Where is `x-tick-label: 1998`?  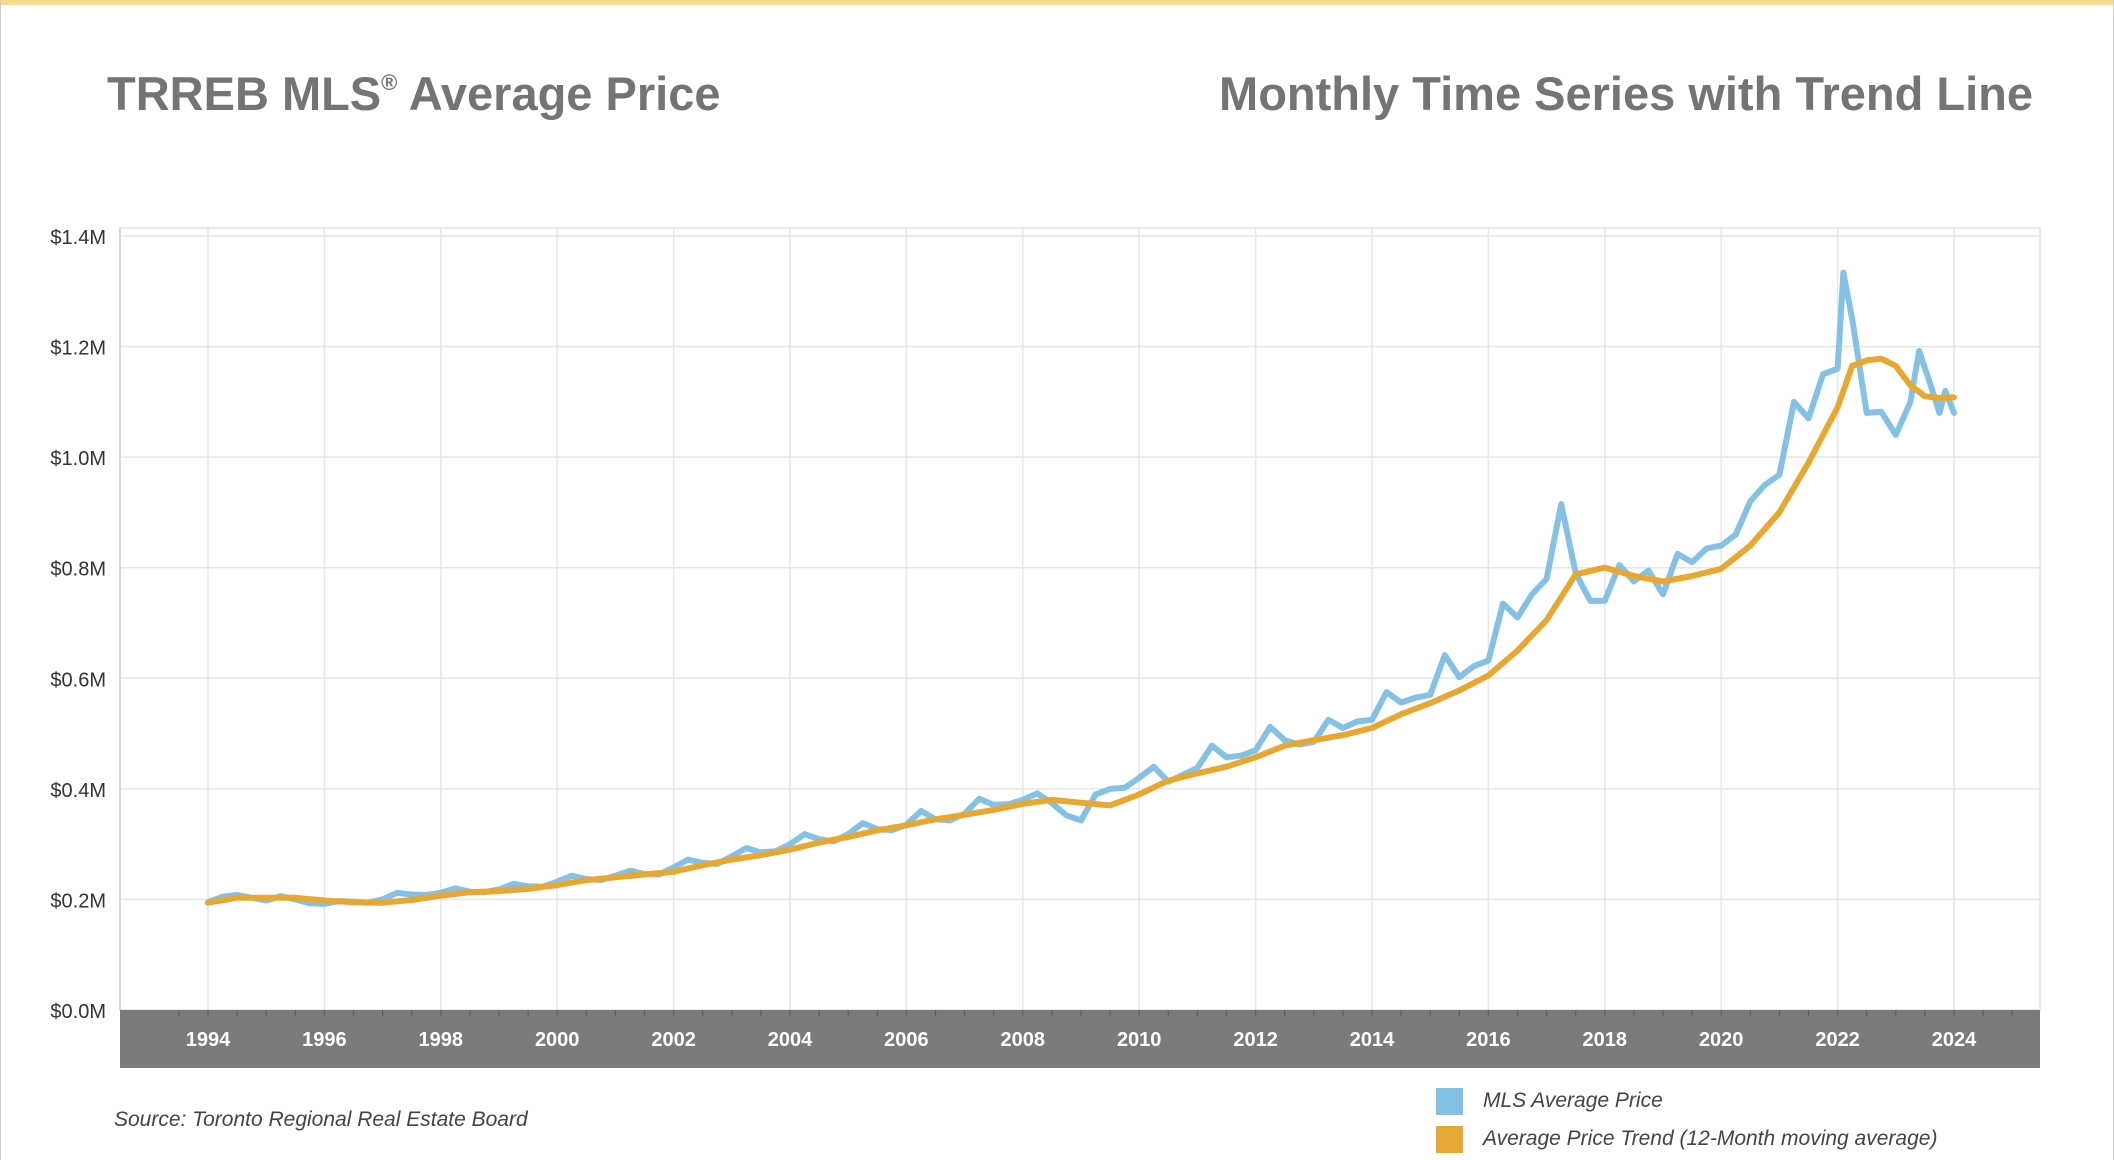
x-tick-label: 1998 is located at coordinates (441, 1040).